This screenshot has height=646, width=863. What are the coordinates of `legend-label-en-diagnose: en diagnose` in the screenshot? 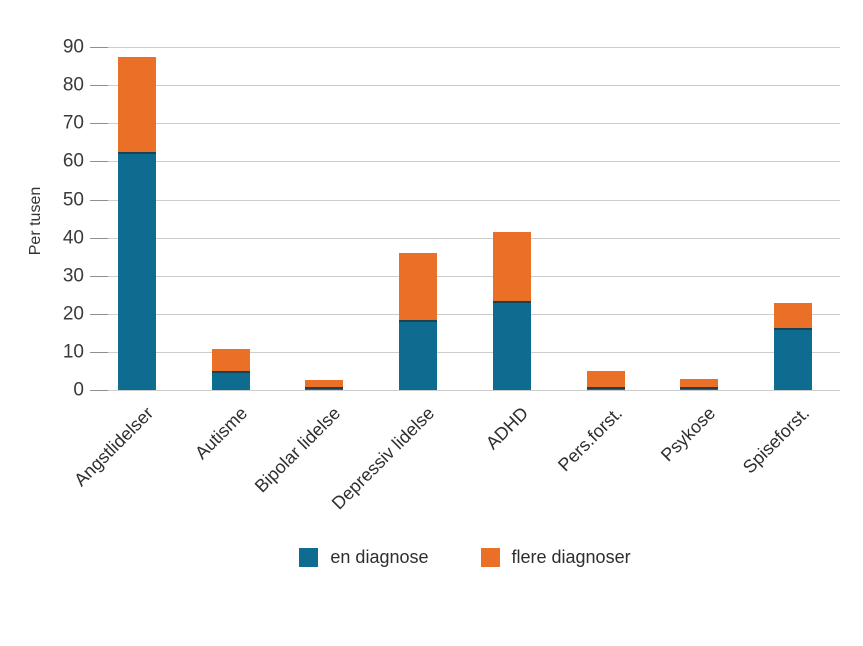 It's located at (379, 557).